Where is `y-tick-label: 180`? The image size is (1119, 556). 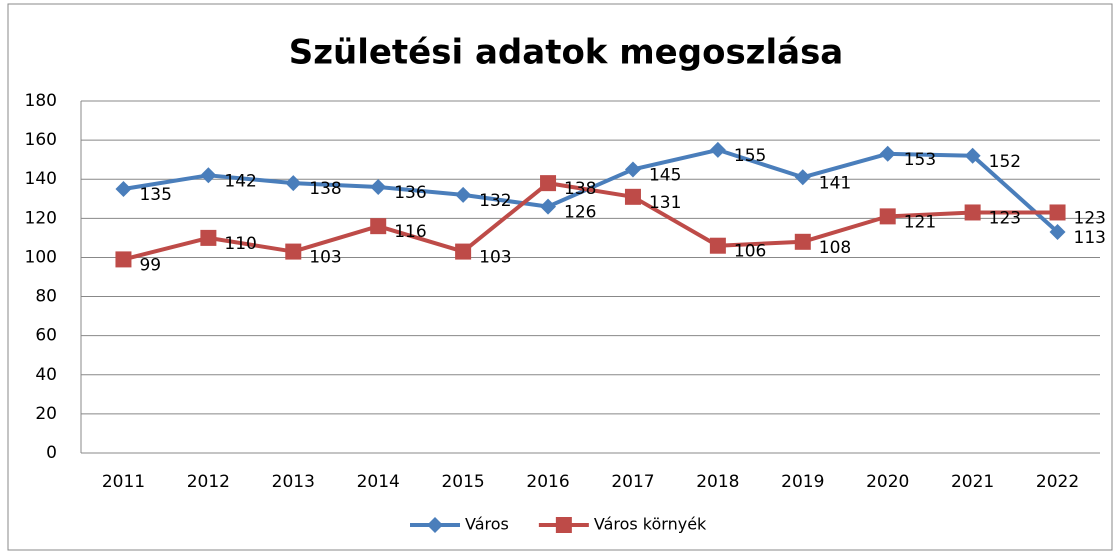
y-tick-label: 180 is located at coordinates (41, 101).